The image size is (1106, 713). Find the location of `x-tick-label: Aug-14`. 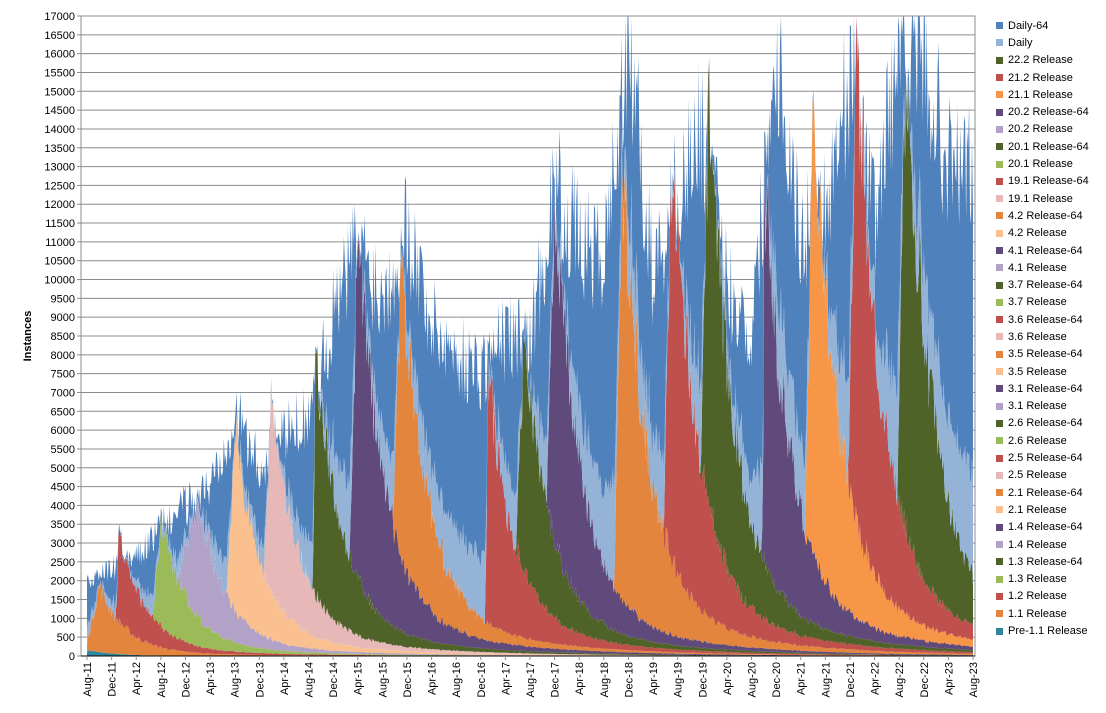

x-tick-label: Aug-14 is located at coordinates (310, 679).